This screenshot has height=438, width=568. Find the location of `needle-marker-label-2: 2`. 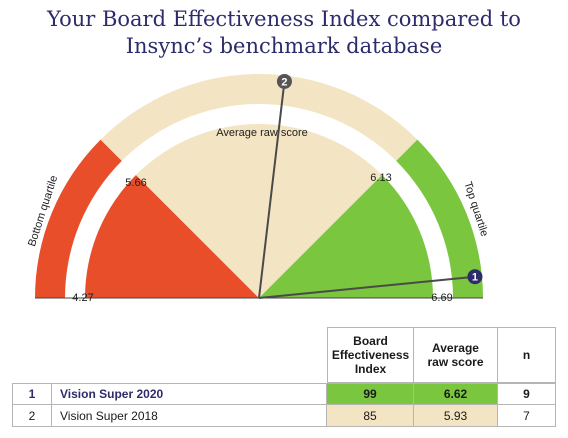

needle-marker-label-2: 2 is located at coordinates (284, 82).